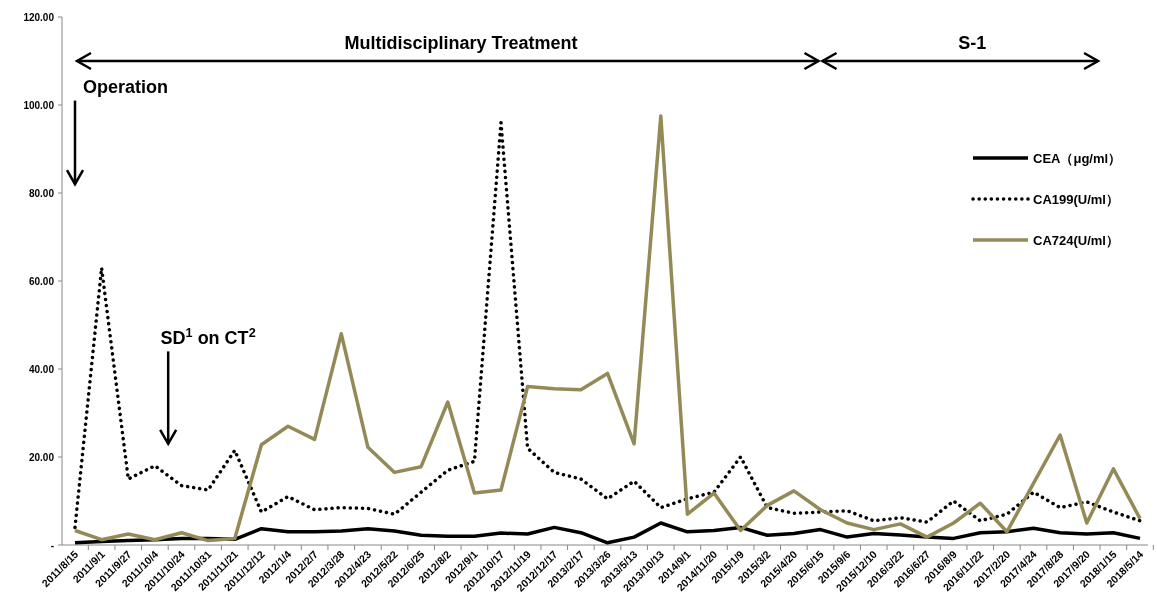 The image size is (1157, 613). What do you see at coordinates (125, 87) in the screenshot?
I see `annotation: Operation` at bounding box center [125, 87].